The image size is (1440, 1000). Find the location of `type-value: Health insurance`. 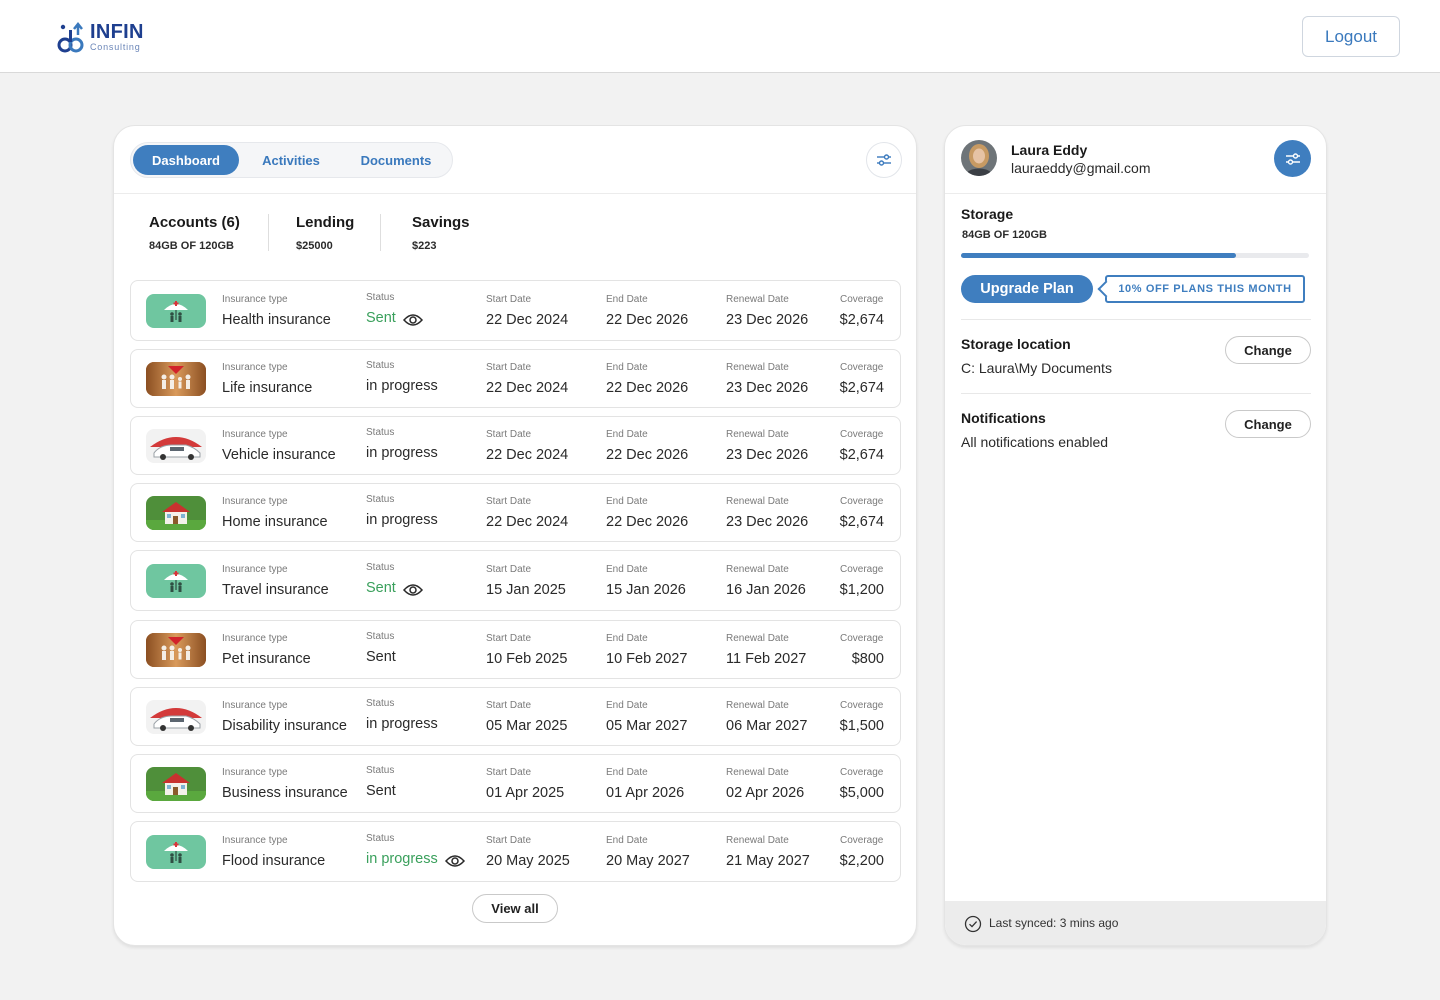

type-value: Health insurance is located at coordinates (276, 320).